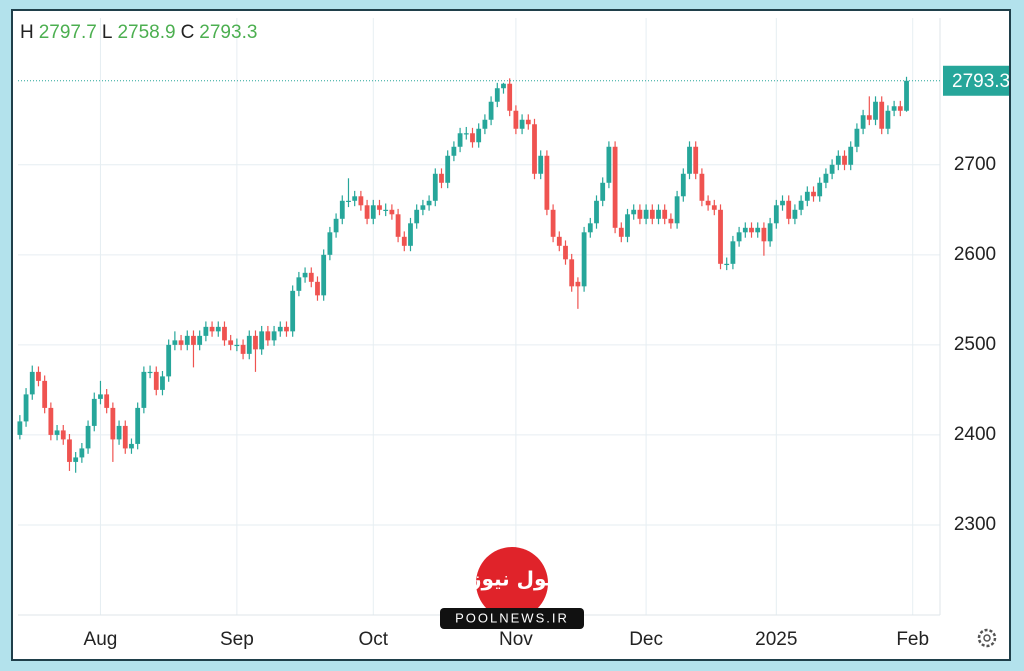  What do you see at coordinates (646, 639) in the screenshot?
I see `x-tick-label: Dec` at bounding box center [646, 639].